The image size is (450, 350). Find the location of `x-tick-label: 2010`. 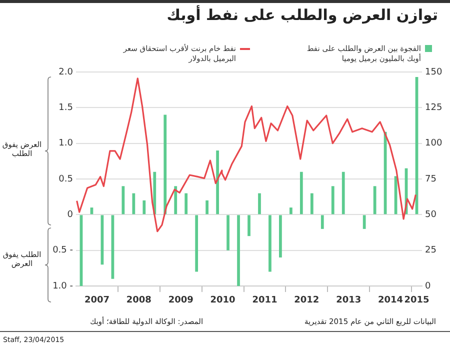

x-tick-label: 2010 is located at coordinates (223, 301).